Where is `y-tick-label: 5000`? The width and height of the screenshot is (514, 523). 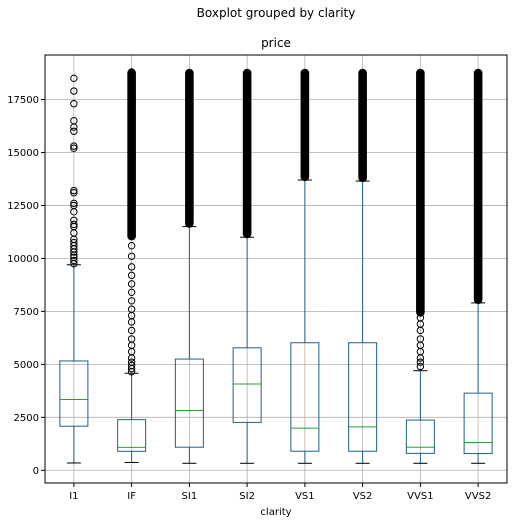 y-tick-label: 5000 is located at coordinates (26, 365).